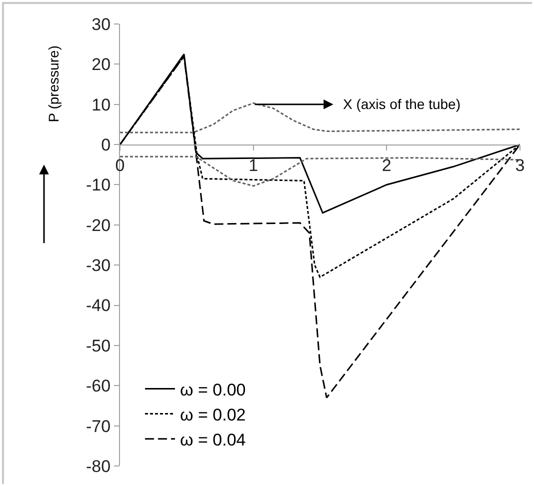 This screenshot has height=486, width=534. What do you see at coordinates (98, 466) in the screenshot?
I see `y-tick-label: -80` at bounding box center [98, 466].